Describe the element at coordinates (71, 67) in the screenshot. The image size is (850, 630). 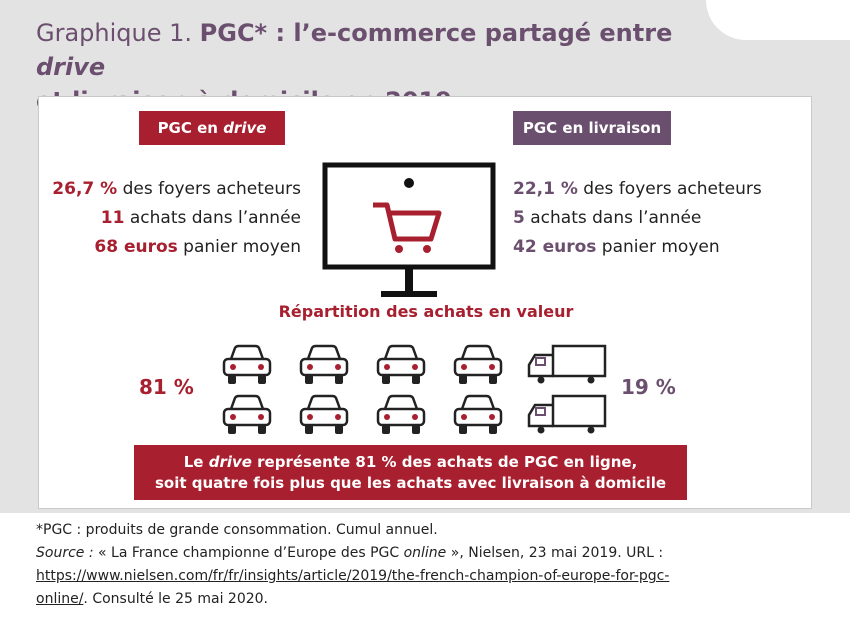
I see `title-main-italic: drive` at that location.